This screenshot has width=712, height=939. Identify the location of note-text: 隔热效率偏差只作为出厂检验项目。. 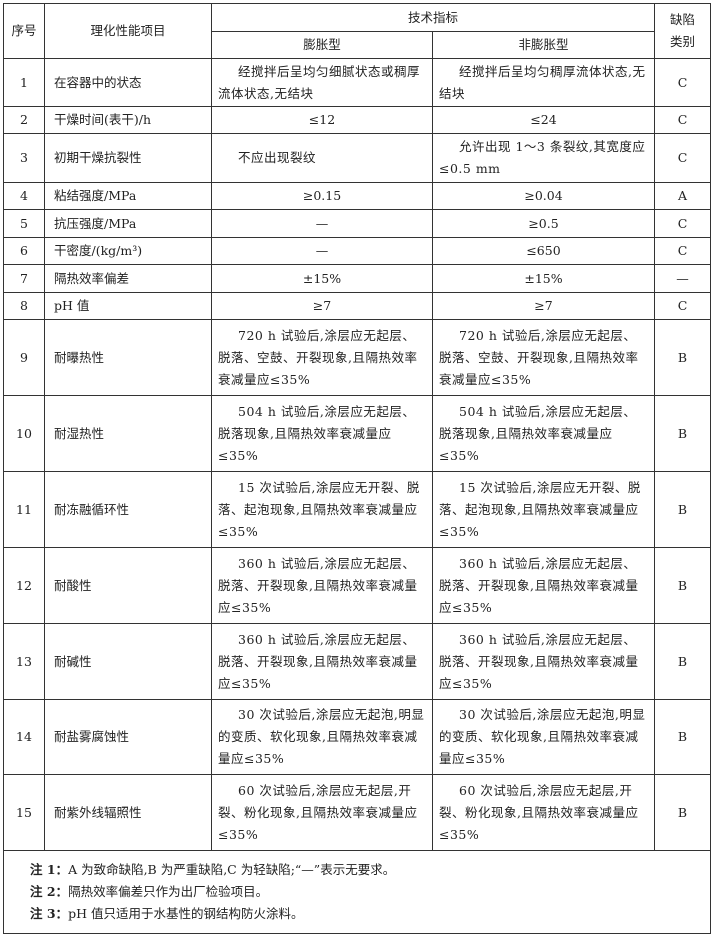
(168, 891).